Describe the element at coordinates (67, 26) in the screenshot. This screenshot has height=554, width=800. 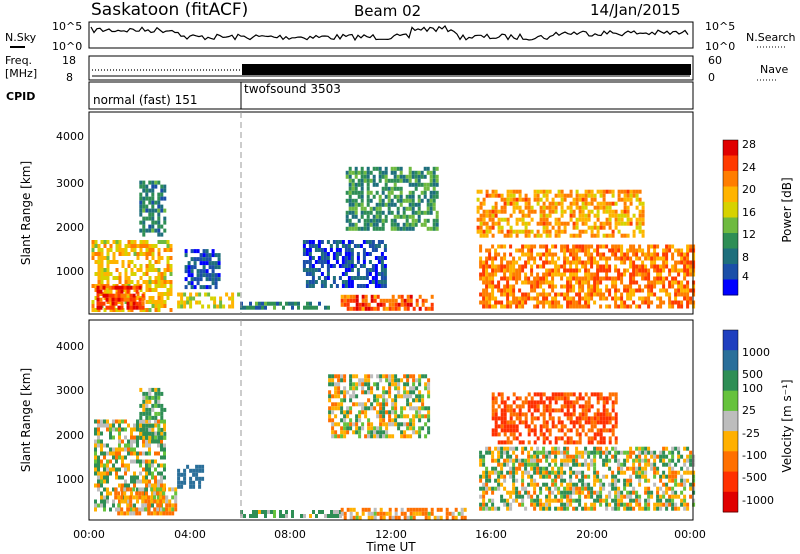
I see `nsky-tick-top: 10^5` at that location.